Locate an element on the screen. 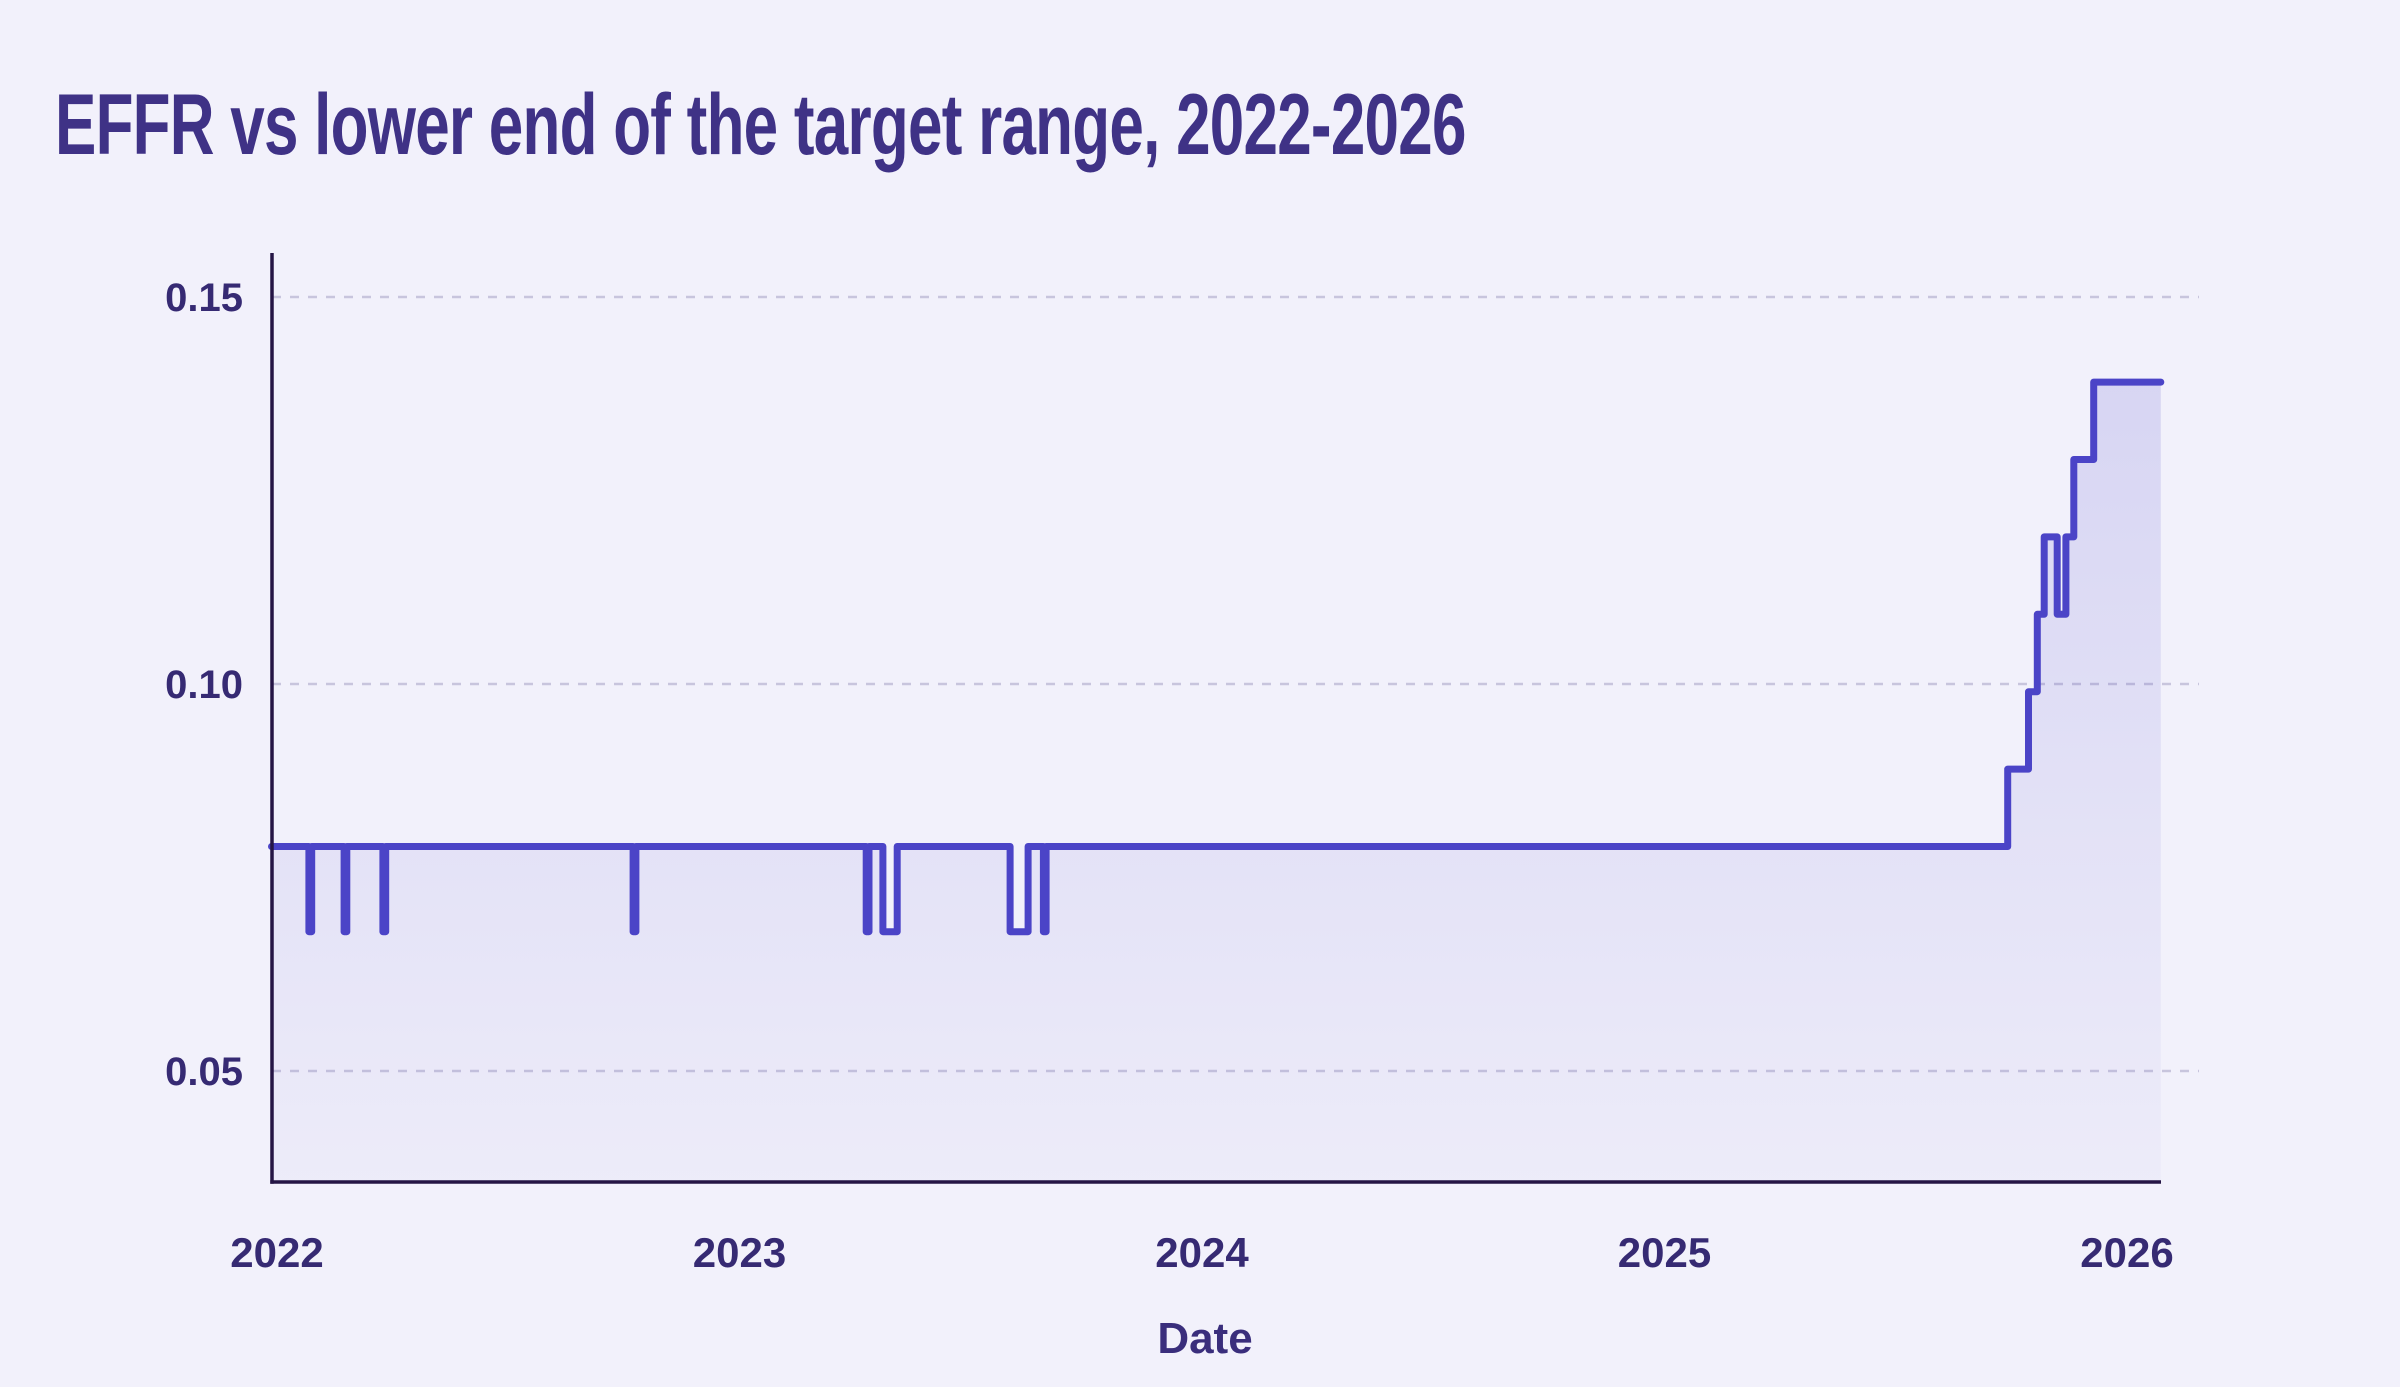 This screenshot has width=2400, height=1387. x-tick-label: 2024 is located at coordinates (1202, 1252).